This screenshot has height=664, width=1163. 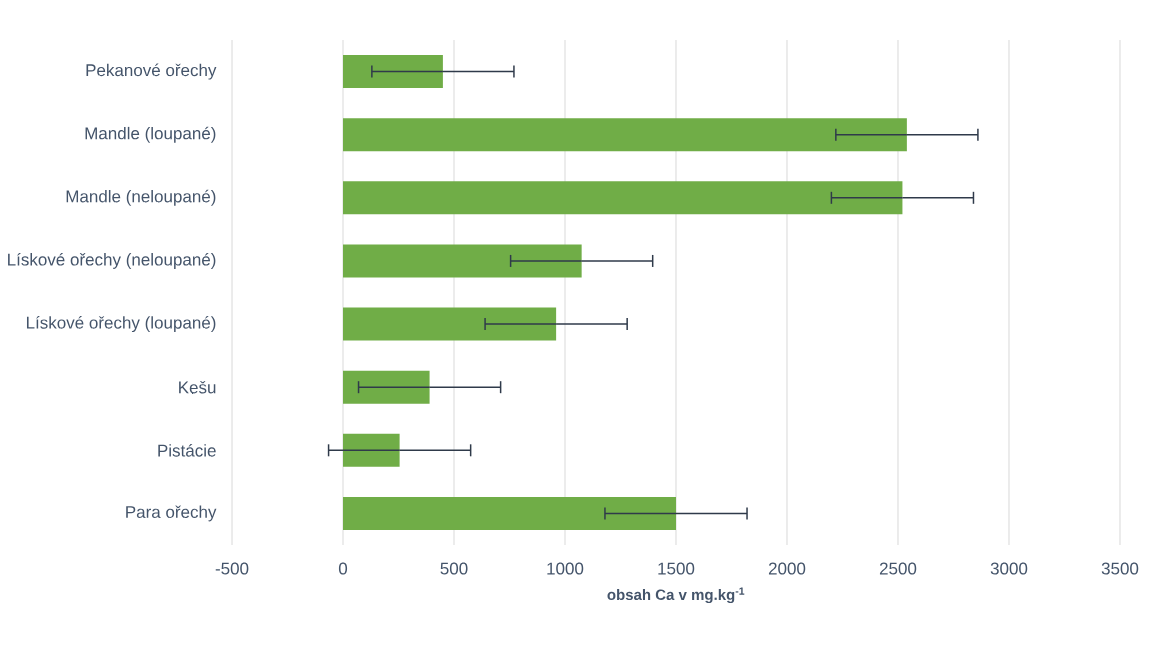 I want to click on y-tick-label: Mandle (loupané), so click(x=150, y=134).